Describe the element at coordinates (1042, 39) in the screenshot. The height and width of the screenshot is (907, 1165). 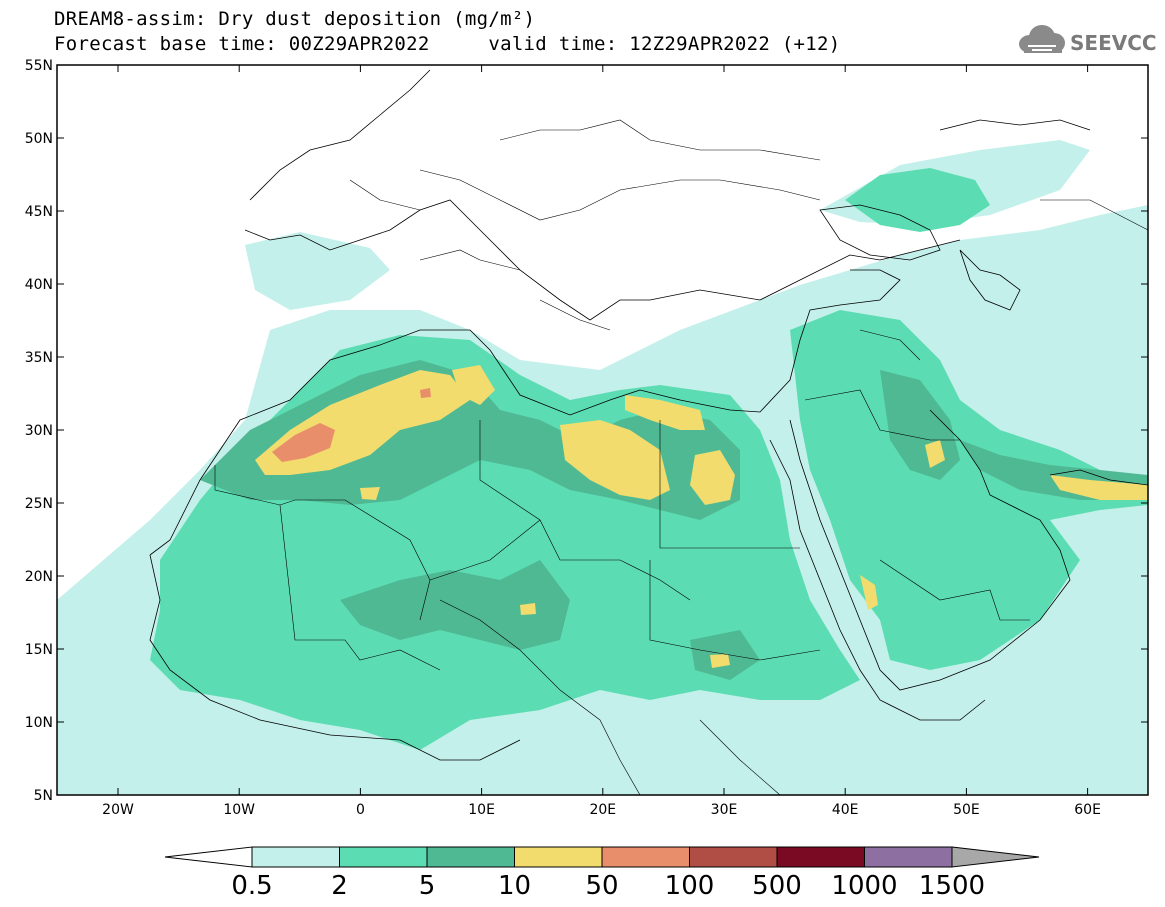
I see `cloud-icon` at that location.